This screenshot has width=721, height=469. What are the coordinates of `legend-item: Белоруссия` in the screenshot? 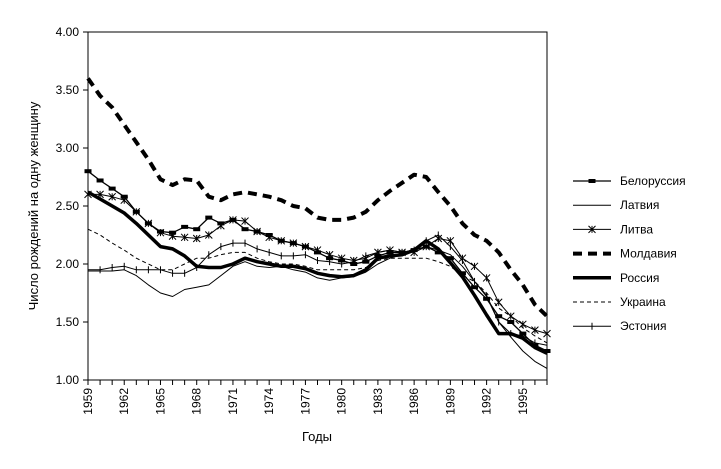 It's located at (629, 181).